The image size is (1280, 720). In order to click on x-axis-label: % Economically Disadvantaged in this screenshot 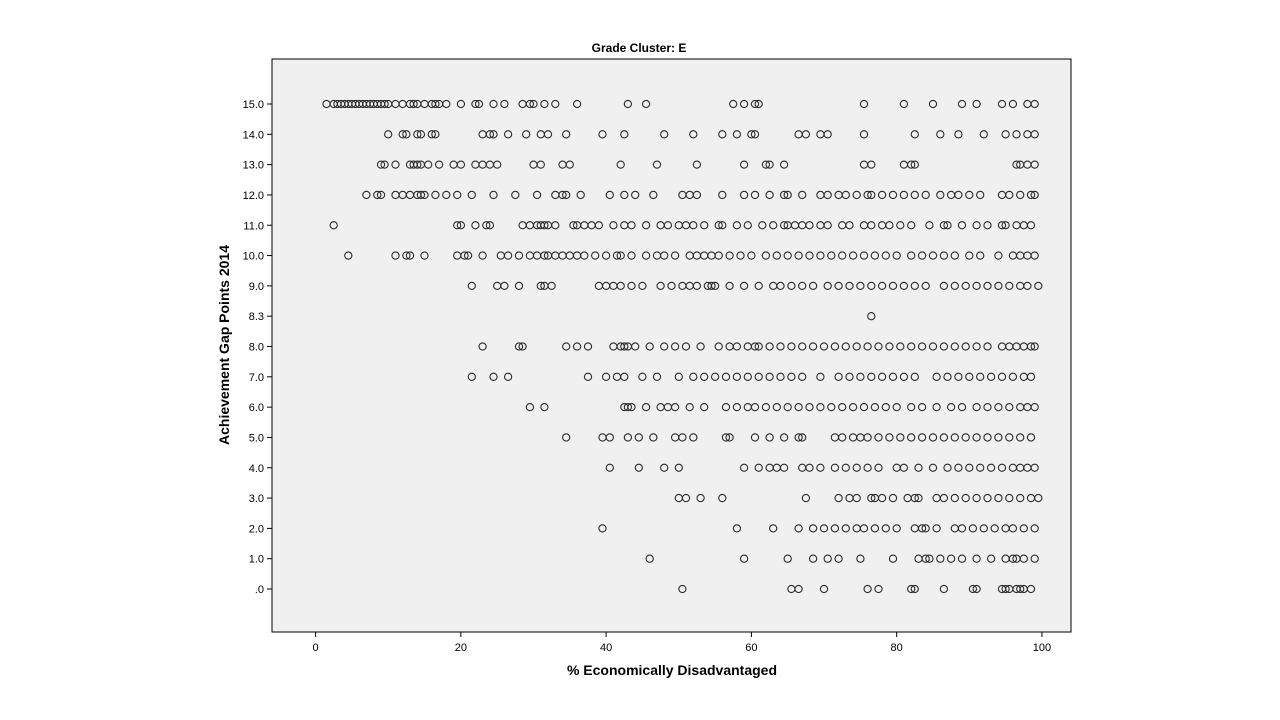, I will do `click(672, 670)`.